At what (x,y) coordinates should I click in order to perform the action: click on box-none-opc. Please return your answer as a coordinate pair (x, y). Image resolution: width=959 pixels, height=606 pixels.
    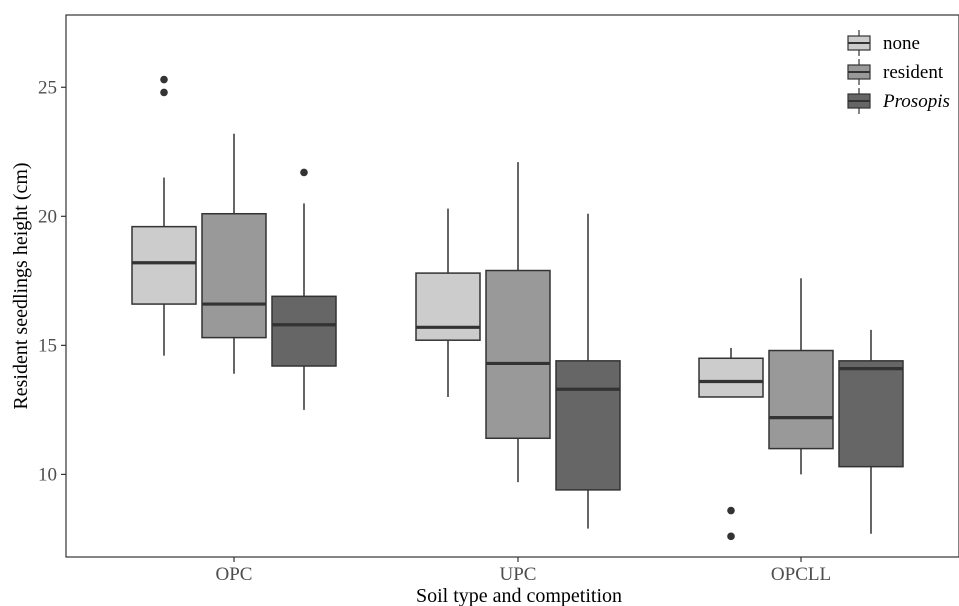
    Looking at the image, I should click on (164, 215).